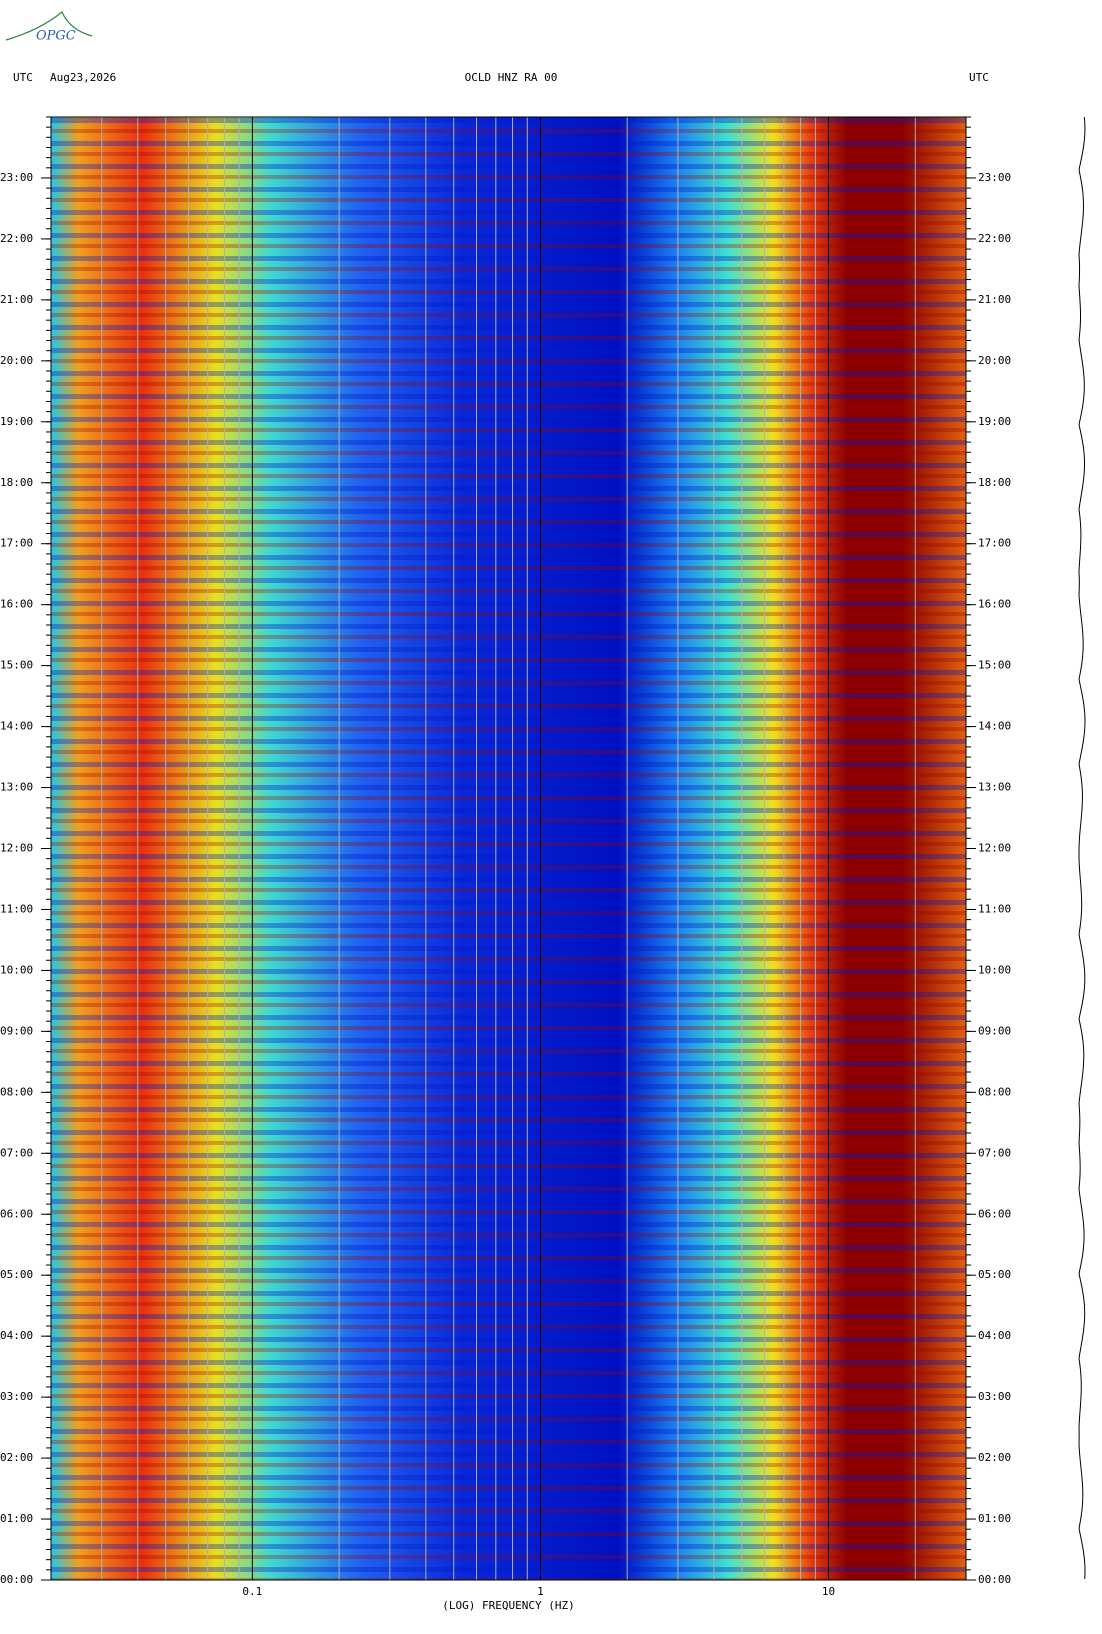 The image size is (1102, 1634). What do you see at coordinates (828, 1591) in the screenshot?
I see `x-tick-label: 10` at bounding box center [828, 1591].